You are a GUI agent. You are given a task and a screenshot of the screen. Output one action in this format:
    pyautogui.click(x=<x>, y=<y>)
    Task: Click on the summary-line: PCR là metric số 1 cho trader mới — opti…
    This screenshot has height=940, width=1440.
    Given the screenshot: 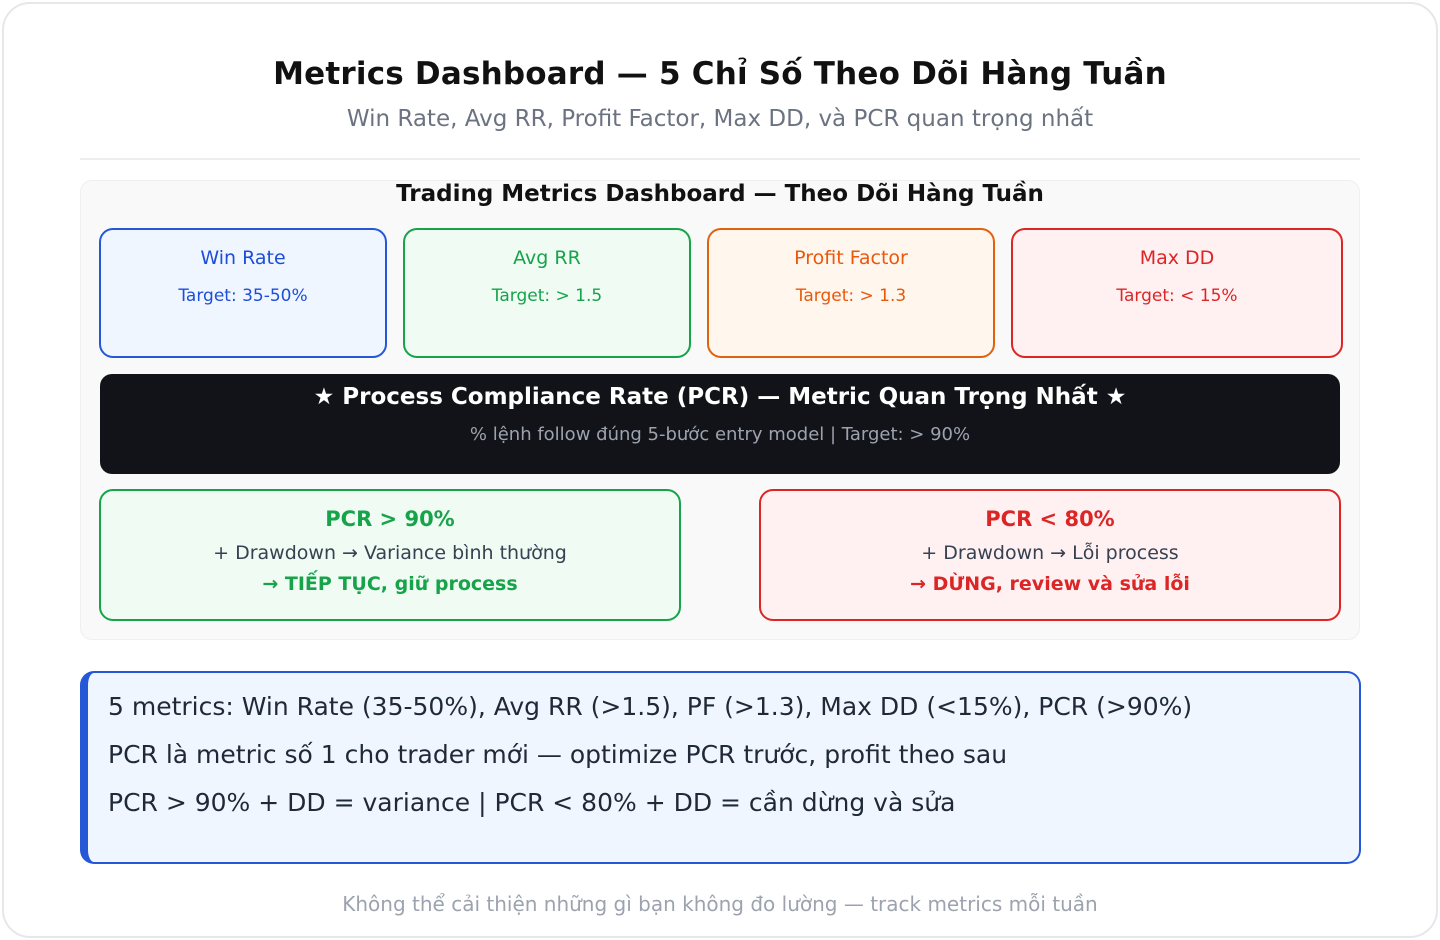 What is the action you would take?
    pyautogui.click(x=558, y=754)
    